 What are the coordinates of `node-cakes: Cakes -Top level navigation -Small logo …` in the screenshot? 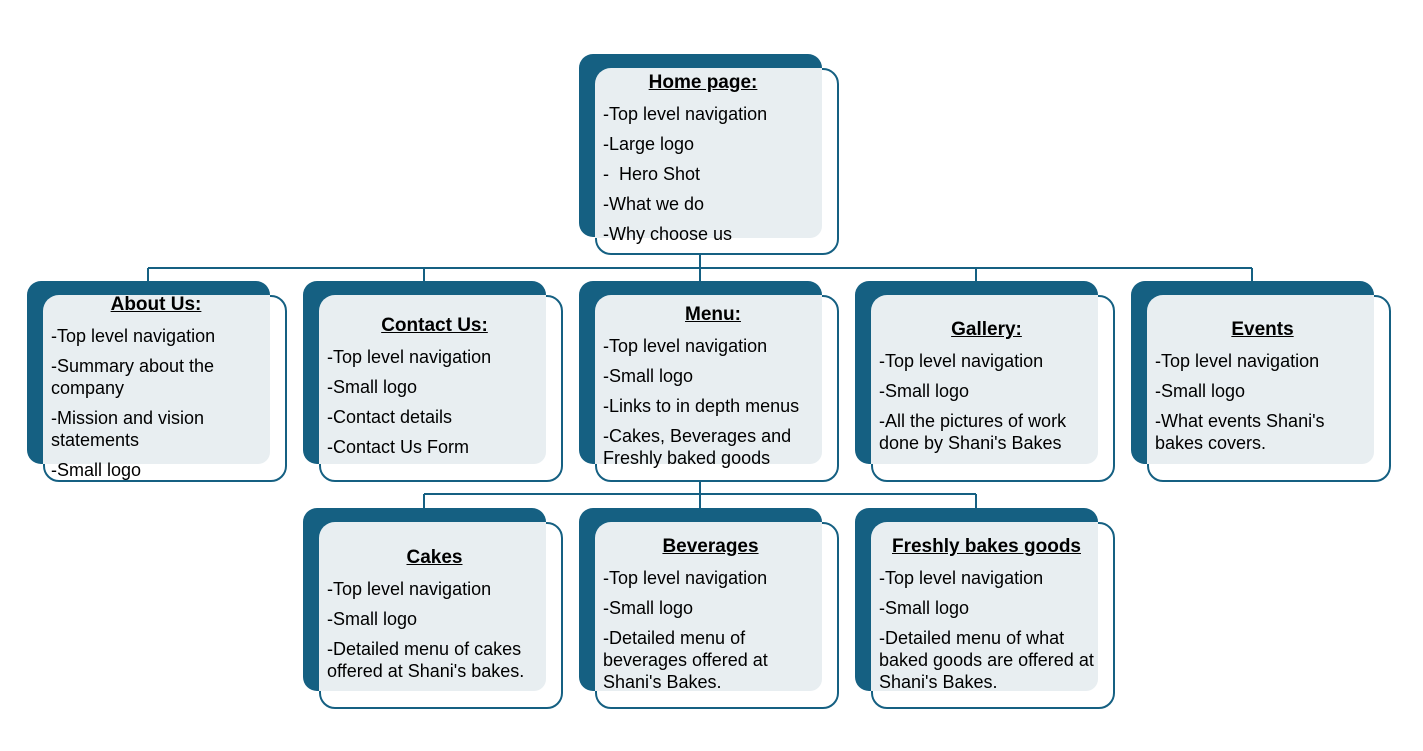 It's located at (433, 608).